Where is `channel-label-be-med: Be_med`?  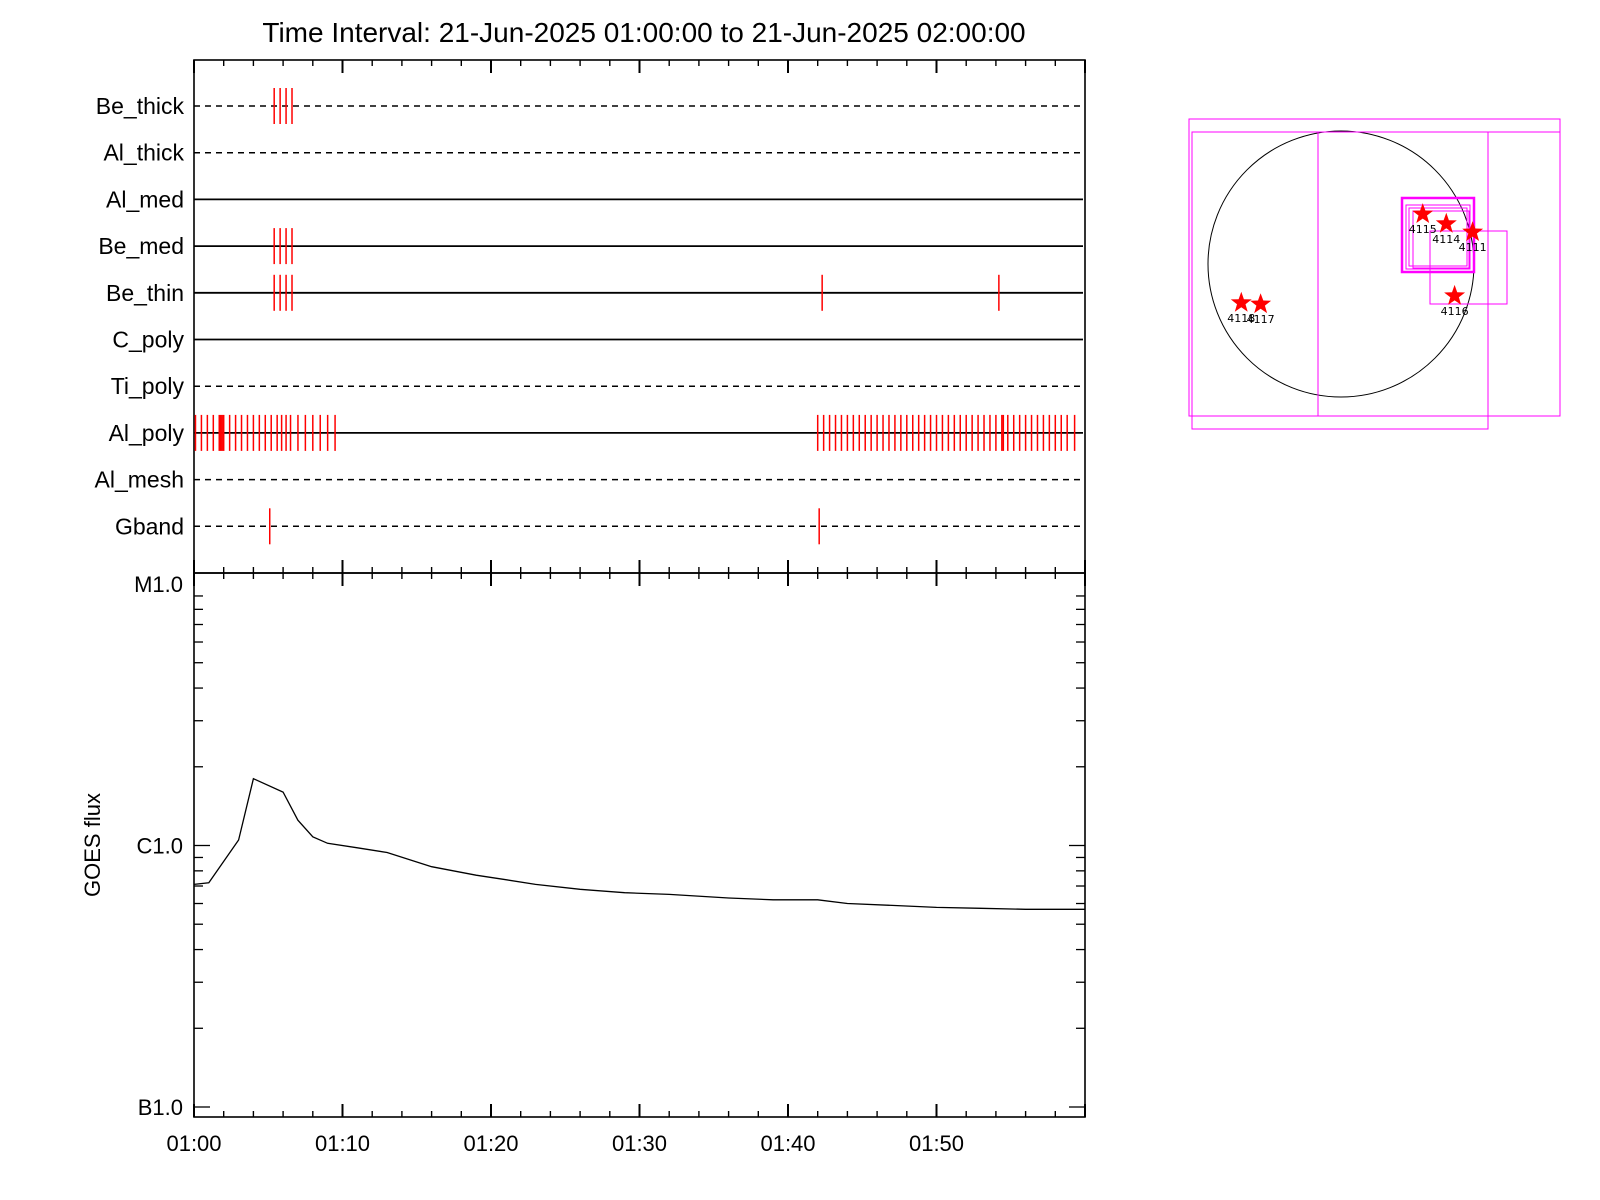 channel-label-be-med: Be_med is located at coordinates (141, 246).